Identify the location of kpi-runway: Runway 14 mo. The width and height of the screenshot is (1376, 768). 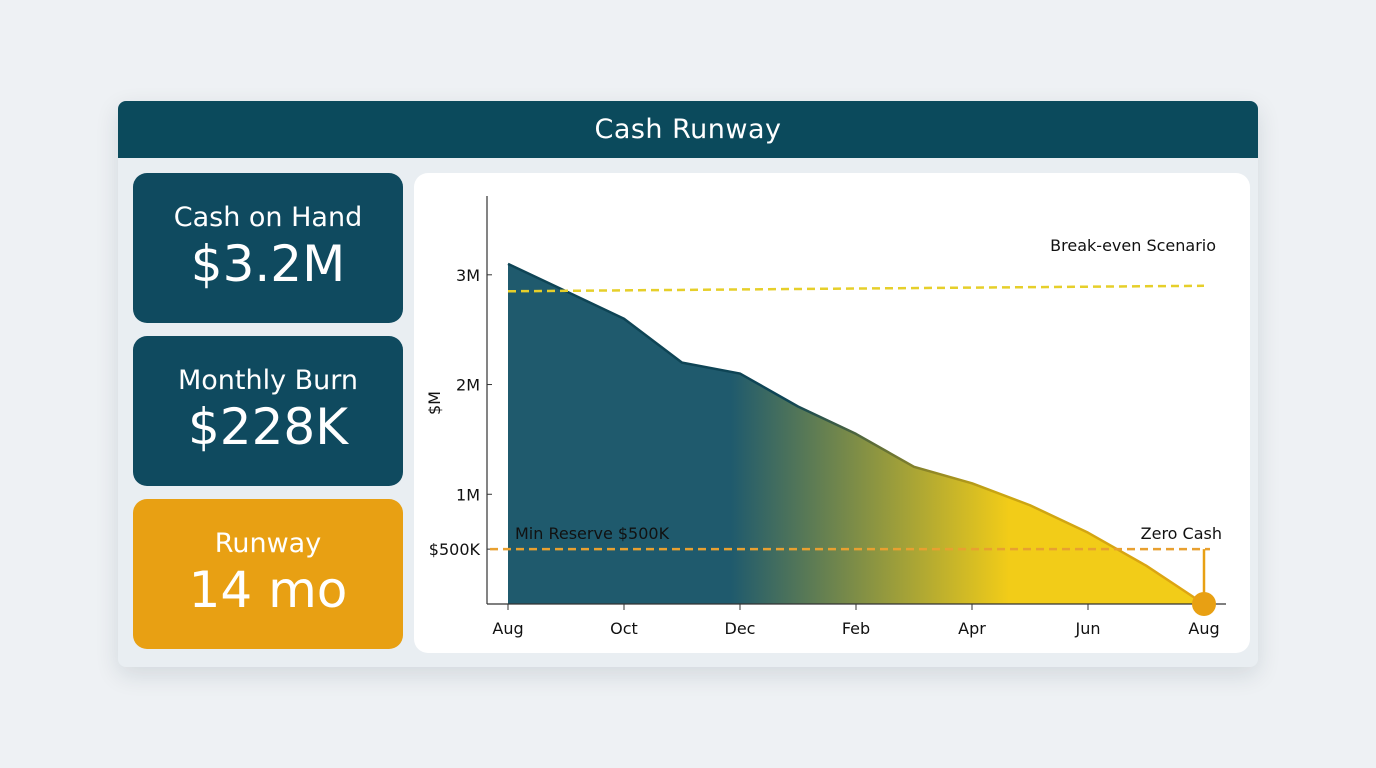
(268, 574).